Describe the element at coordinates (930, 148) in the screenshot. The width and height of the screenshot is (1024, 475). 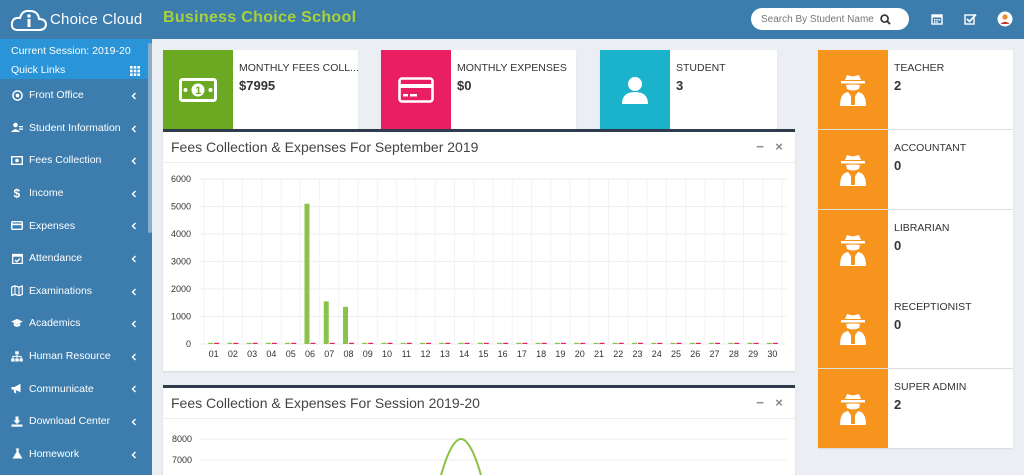
I see `card-label: ACCOUNTANT` at that location.